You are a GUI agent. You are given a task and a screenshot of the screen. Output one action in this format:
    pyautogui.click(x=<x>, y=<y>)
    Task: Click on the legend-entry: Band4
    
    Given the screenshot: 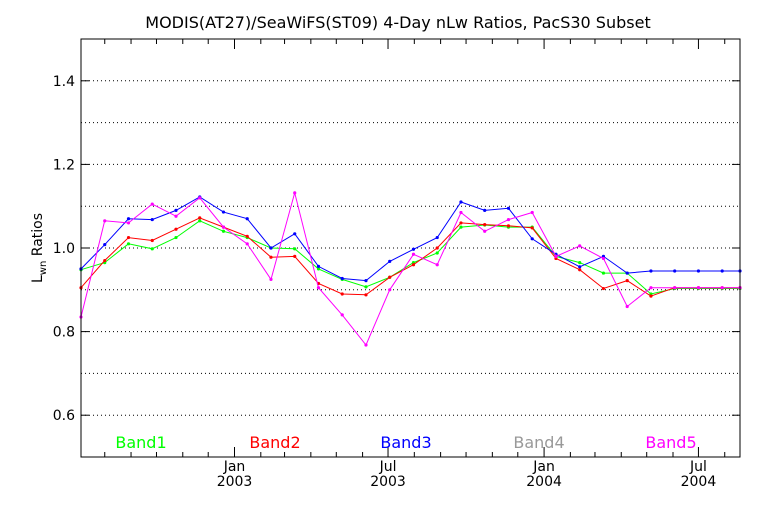 What is the action you would take?
    pyautogui.click(x=538, y=442)
    